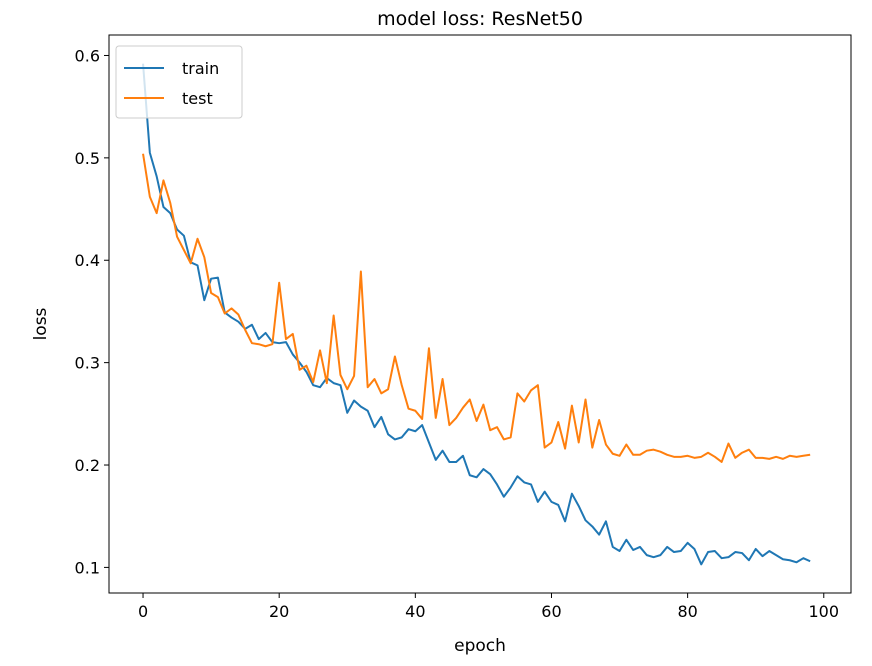 This screenshot has height=666, width=872. What do you see at coordinates (480, 19) in the screenshot?
I see `chart-title: model loss: ResNet50` at bounding box center [480, 19].